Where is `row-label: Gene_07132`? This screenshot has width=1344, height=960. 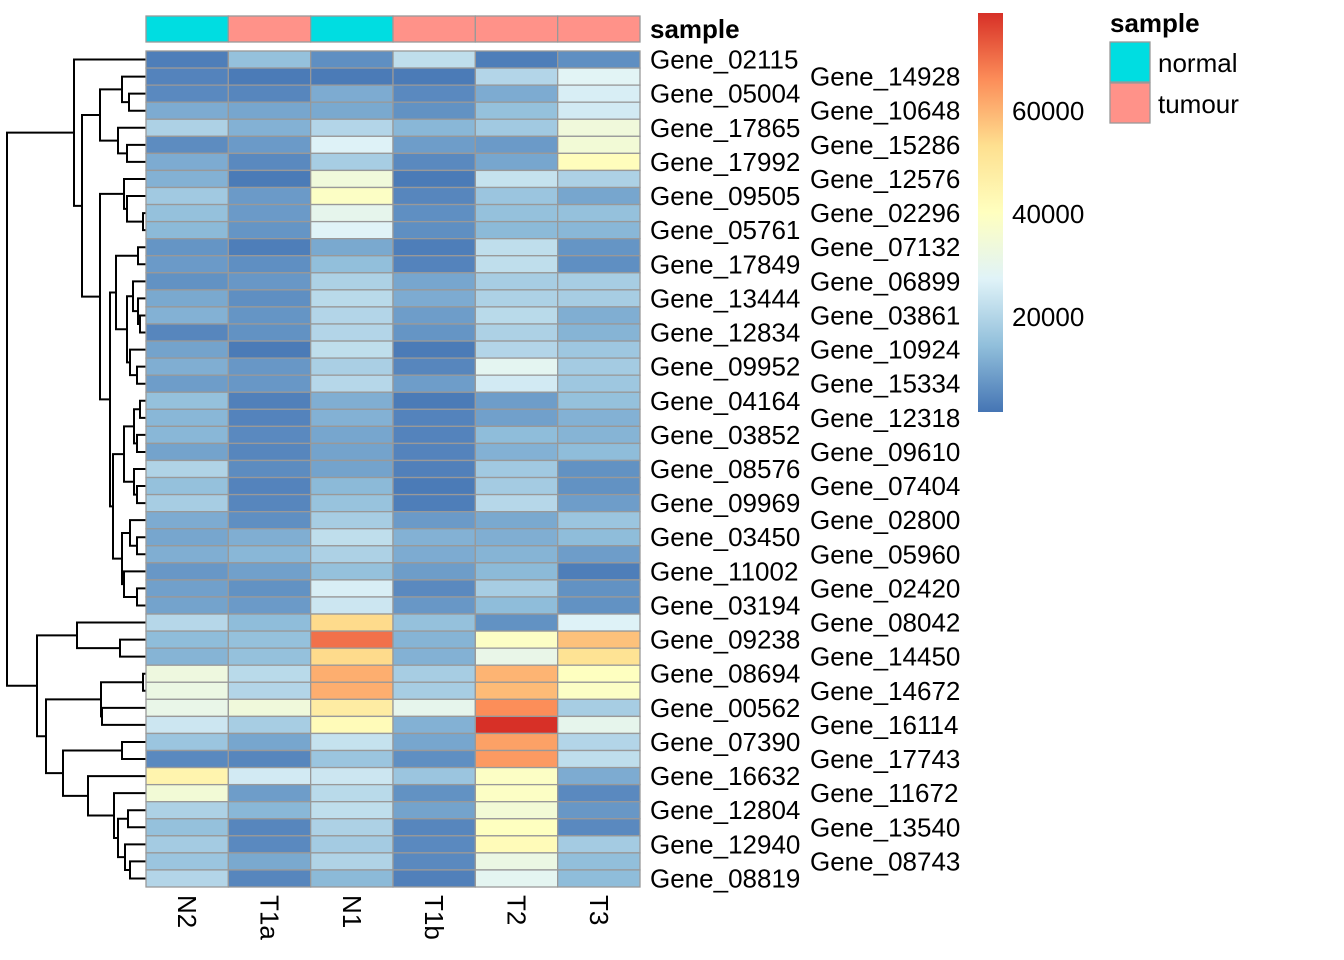
row-label: Gene_07132 is located at coordinates (885, 247).